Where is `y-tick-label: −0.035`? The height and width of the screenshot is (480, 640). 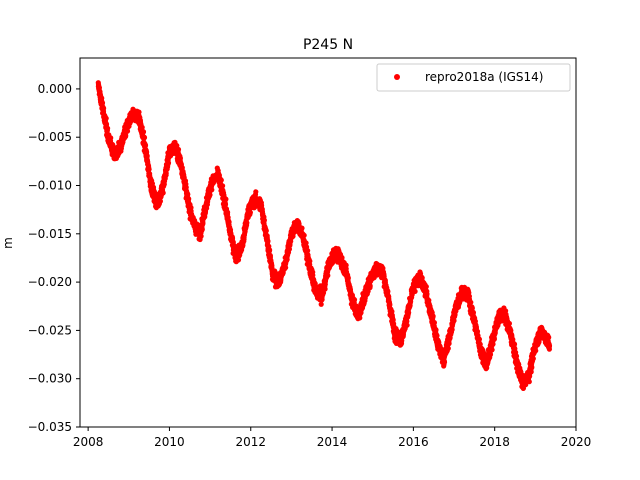 y-tick-label: −0.035 is located at coordinates (50, 427).